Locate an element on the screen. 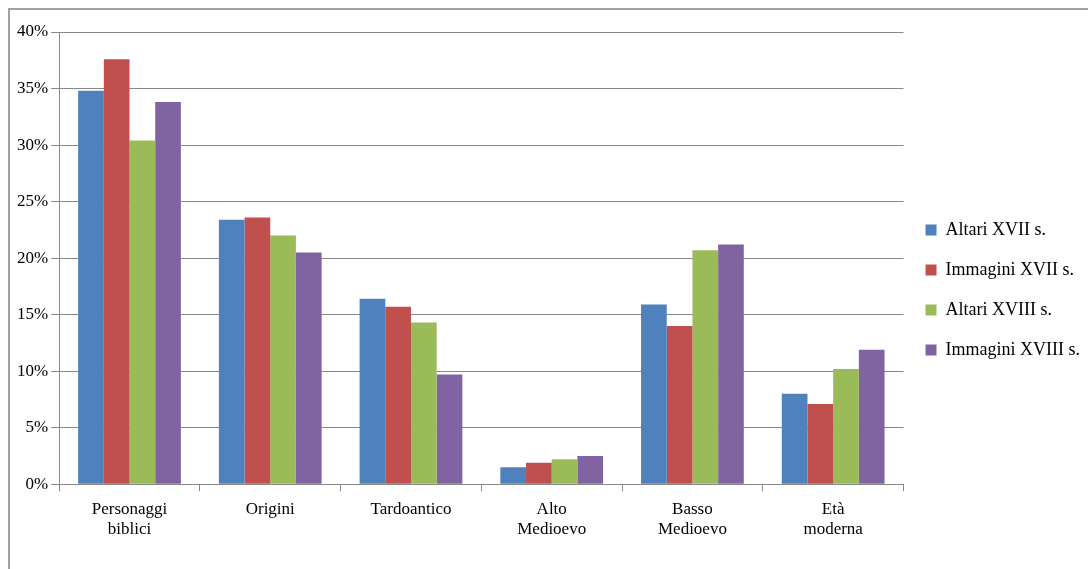  y-tick-label: 15% is located at coordinates (32, 314).